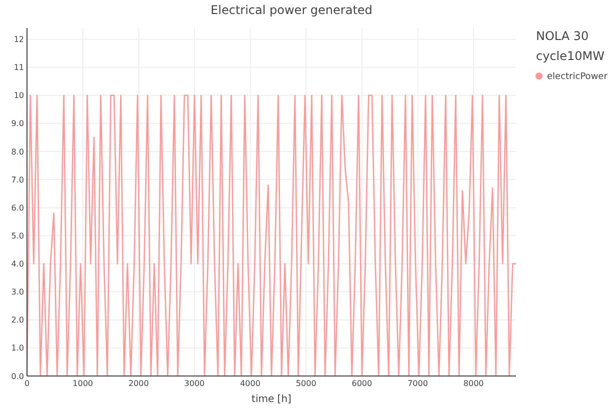  What do you see at coordinates (82, 383) in the screenshot?
I see `x-tick-label: 1000` at bounding box center [82, 383].